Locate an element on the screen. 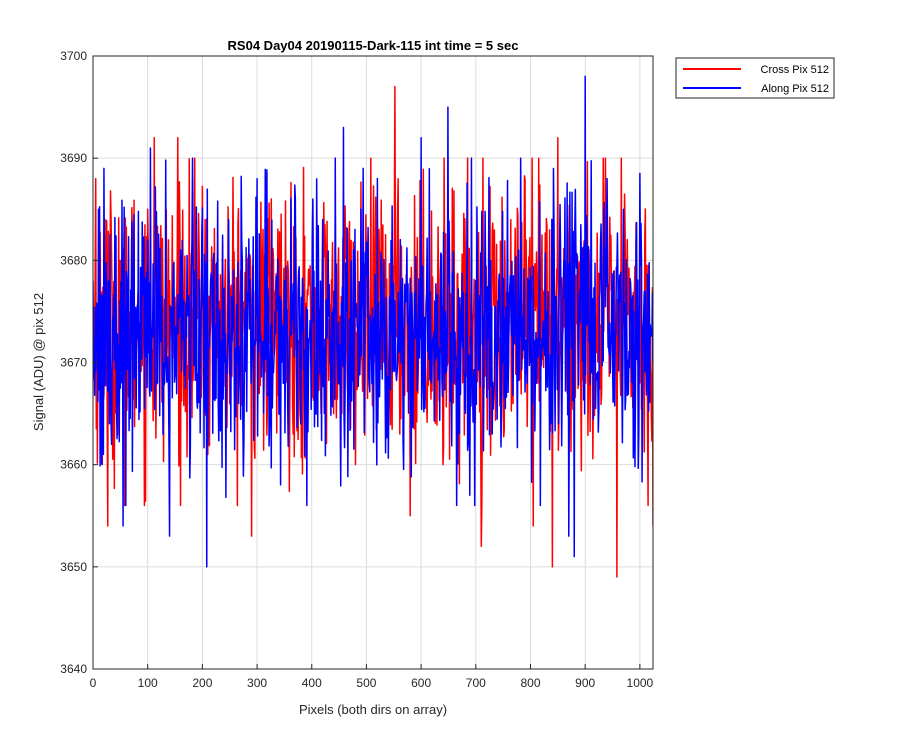 The height and width of the screenshot is (750, 900). x-tick-label: 500 is located at coordinates (366, 683).